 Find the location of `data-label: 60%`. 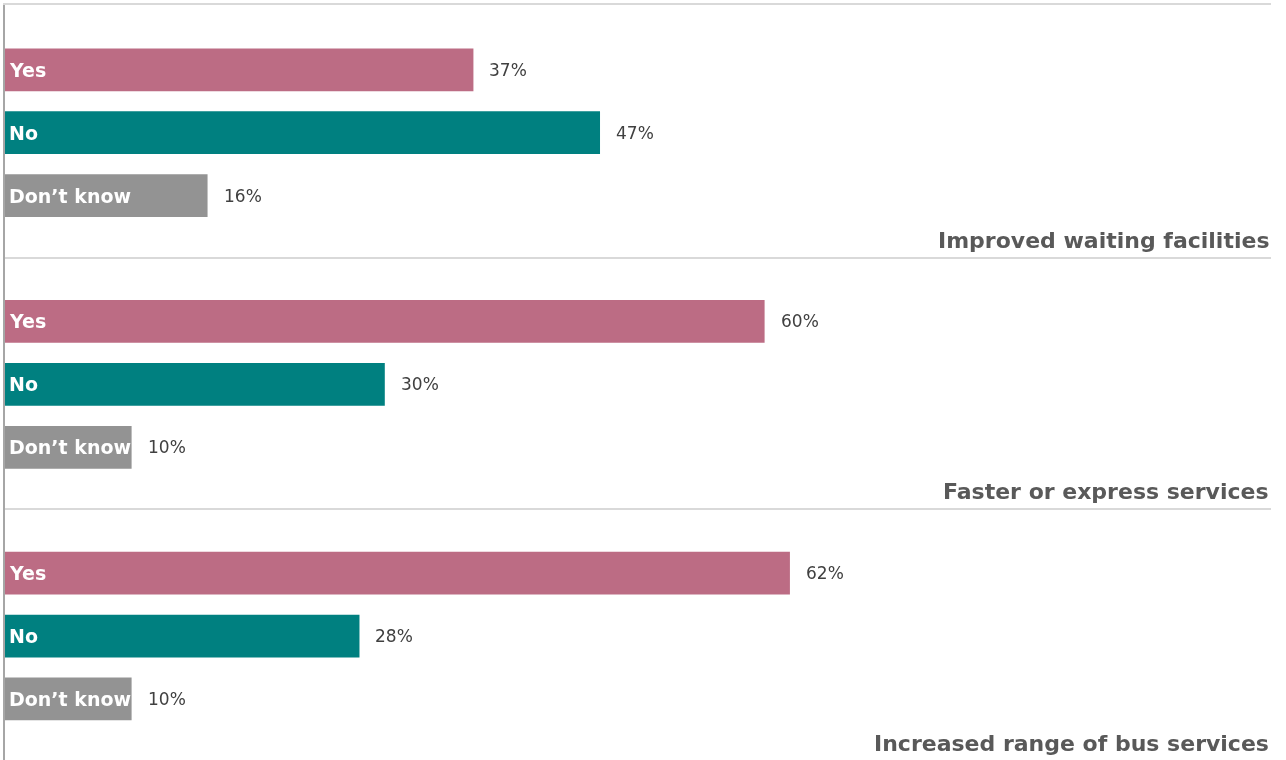

data-label: 60% is located at coordinates (800, 321).